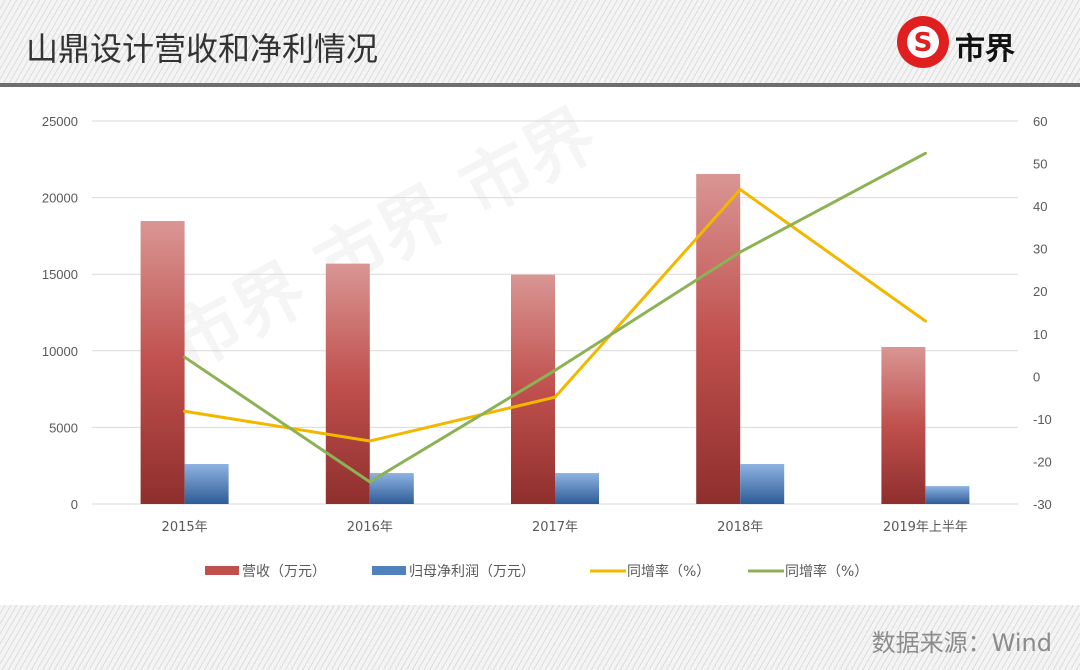 The width and height of the screenshot is (1080, 670). What do you see at coordinates (1036, 376) in the screenshot?
I see `y-right-tick-label: 0` at bounding box center [1036, 376].